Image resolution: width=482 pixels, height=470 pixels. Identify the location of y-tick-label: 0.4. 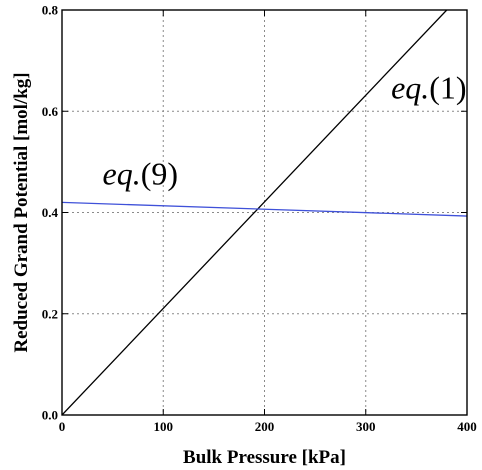
(50, 212).